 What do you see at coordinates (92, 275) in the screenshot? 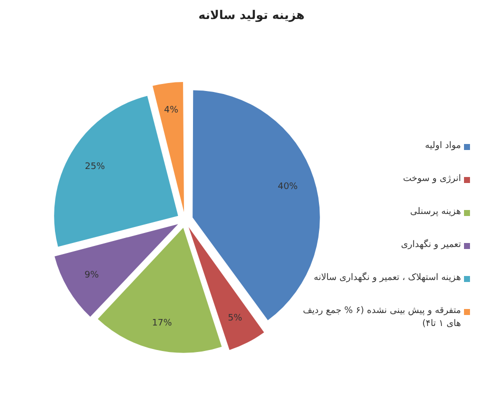
I see `data-label: 9%` at bounding box center [92, 275].